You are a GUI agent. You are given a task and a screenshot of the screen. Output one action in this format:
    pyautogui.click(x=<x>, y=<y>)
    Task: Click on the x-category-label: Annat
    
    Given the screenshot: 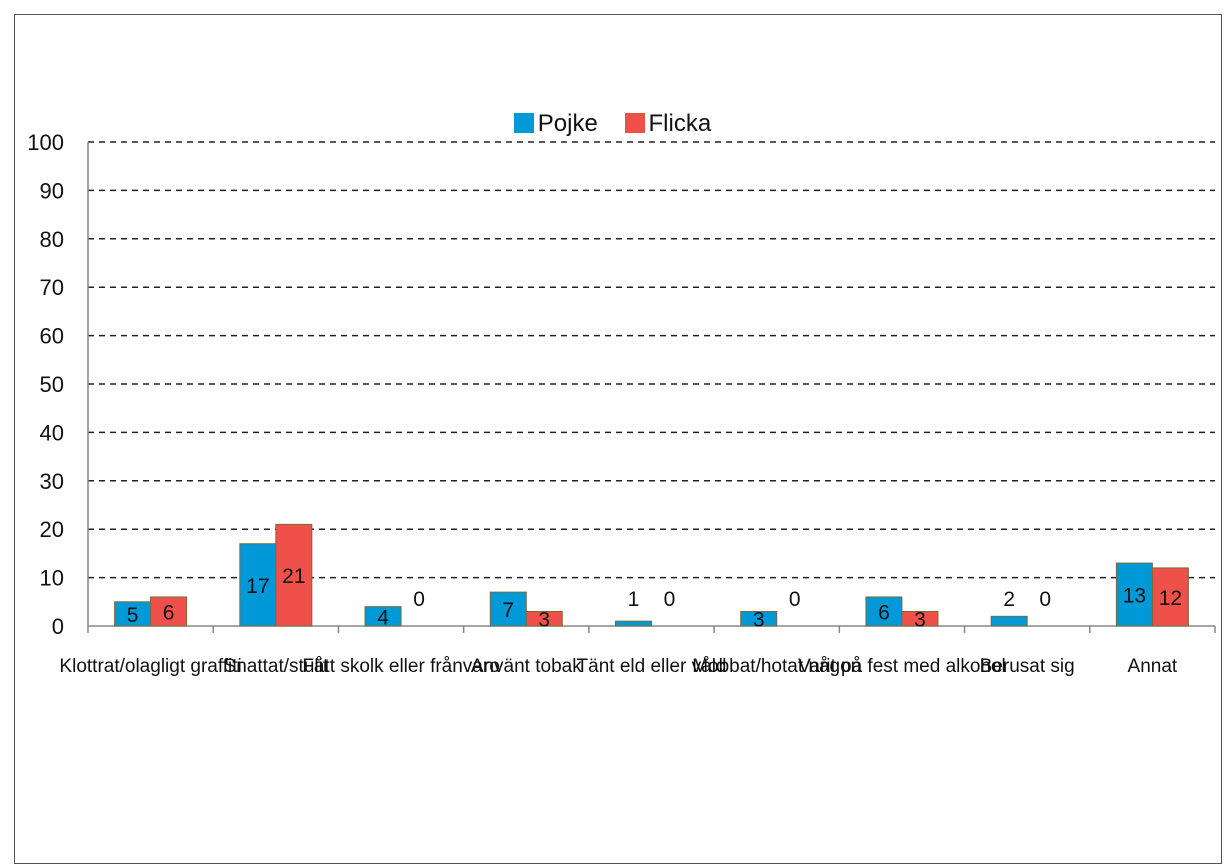 What is the action you would take?
    pyautogui.click(x=1153, y=666)
    